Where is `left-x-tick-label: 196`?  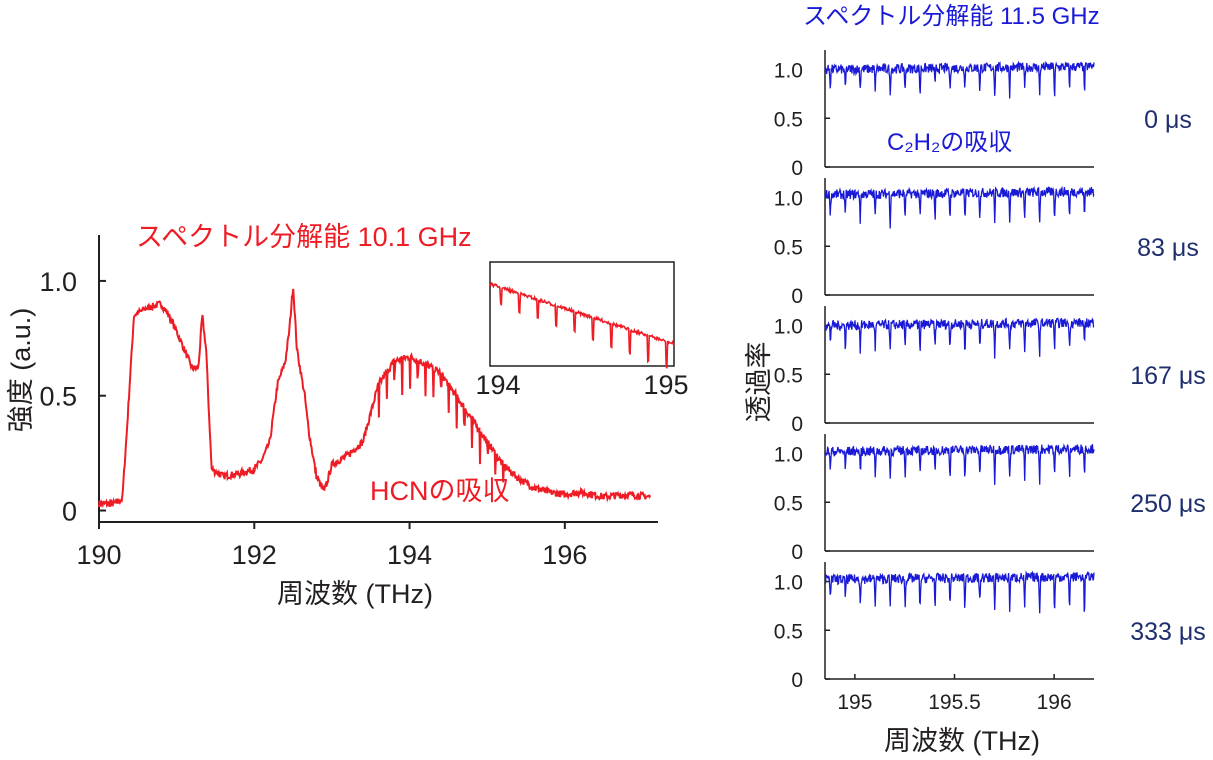 left-x-tick-label: 196 is located at coordinates (564, 555).